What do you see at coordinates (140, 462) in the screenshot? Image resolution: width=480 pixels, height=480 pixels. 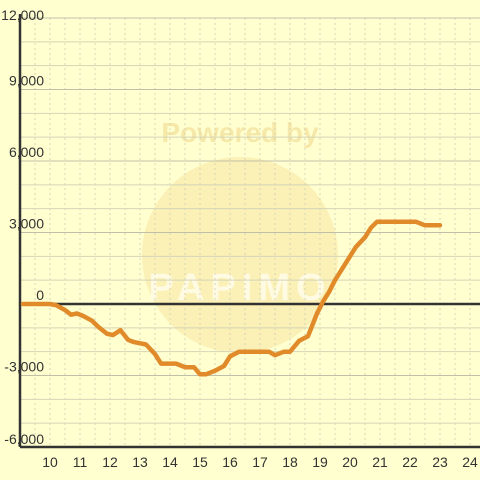 I see `x-tick-label: 13` at bounding box center [140, 462].